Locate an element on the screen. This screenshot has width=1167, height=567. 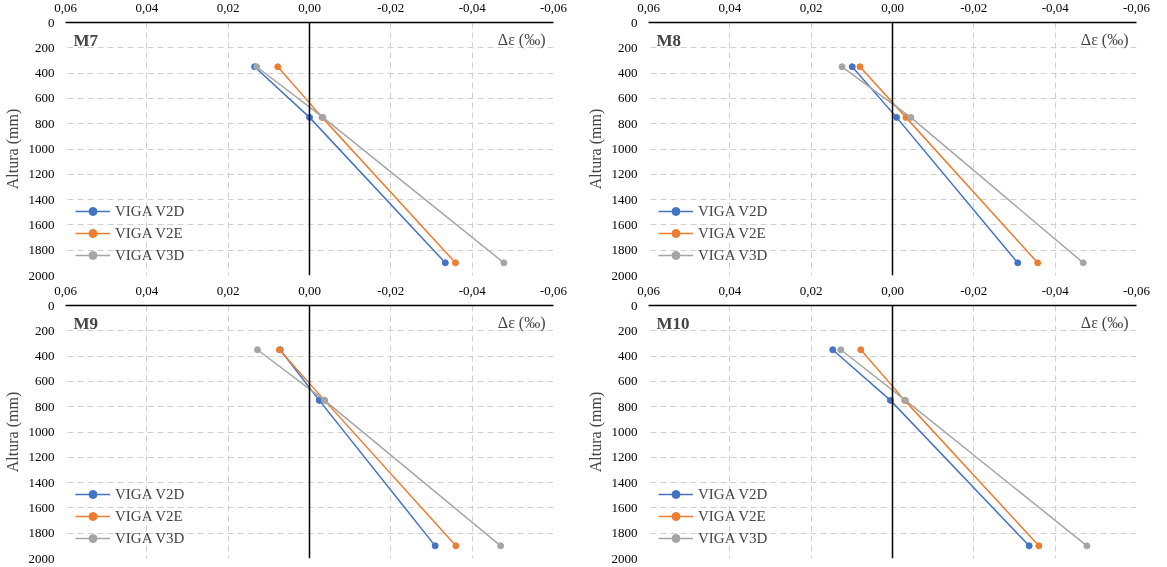
text: M8 is located at coordinates (669, 40).